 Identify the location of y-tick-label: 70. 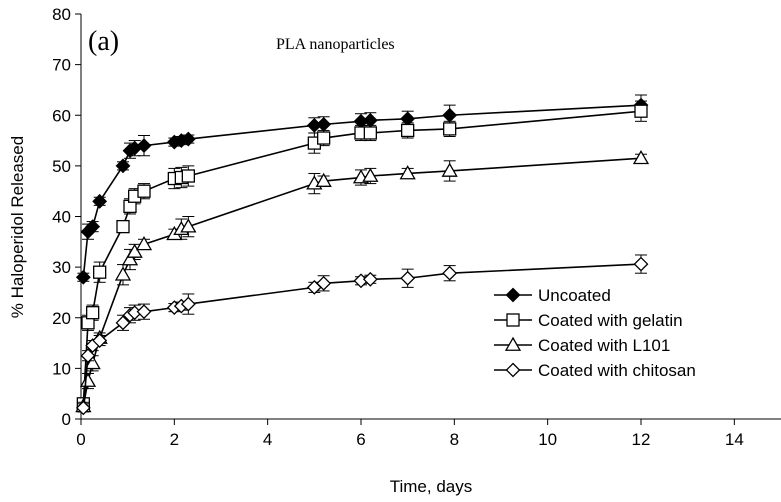
(61, 65).